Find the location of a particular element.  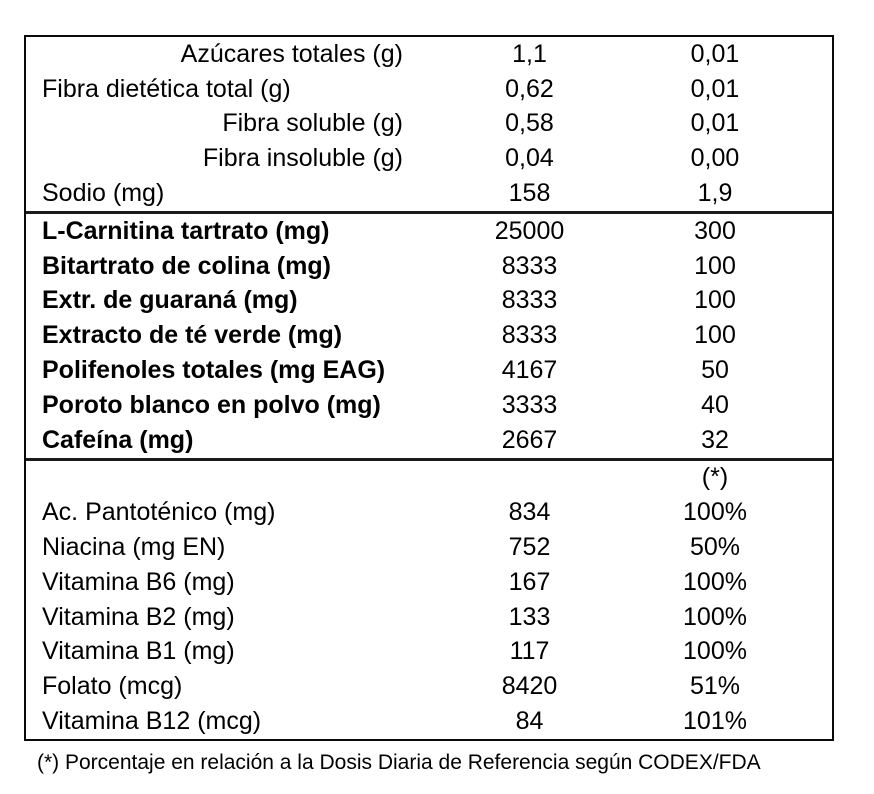

row-value: 0,58 is located at coordinates (529, 123).